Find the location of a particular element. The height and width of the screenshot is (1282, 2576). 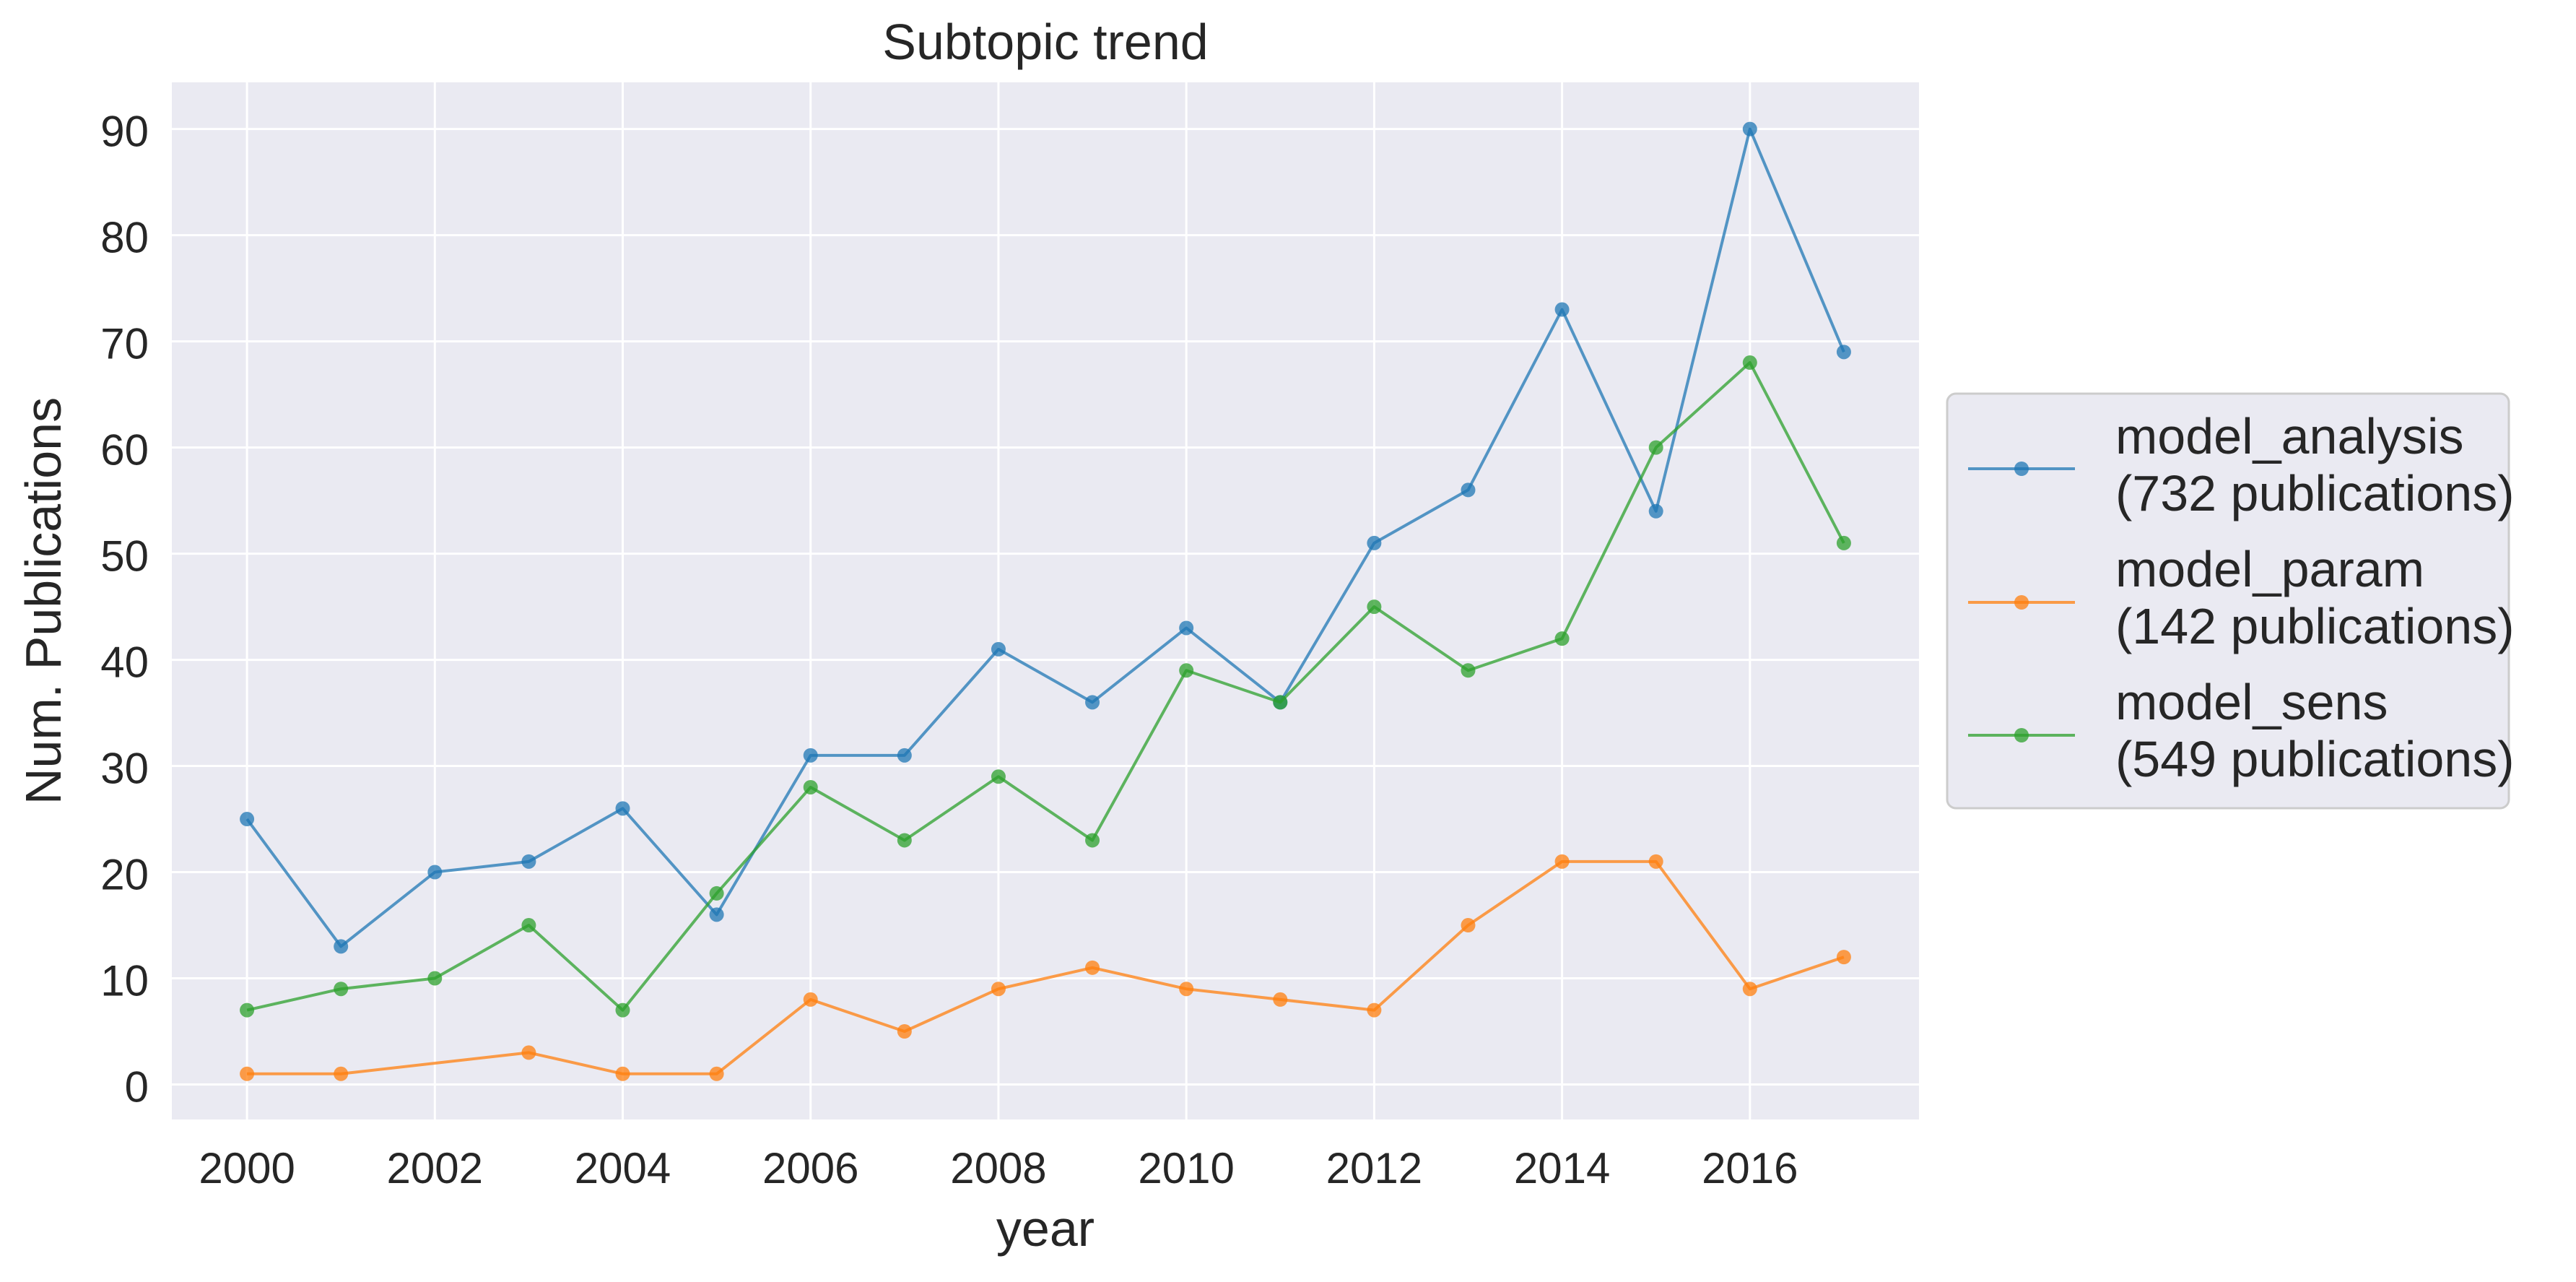

x-tick-label: 2004 is located at coordinates (623, 1168).